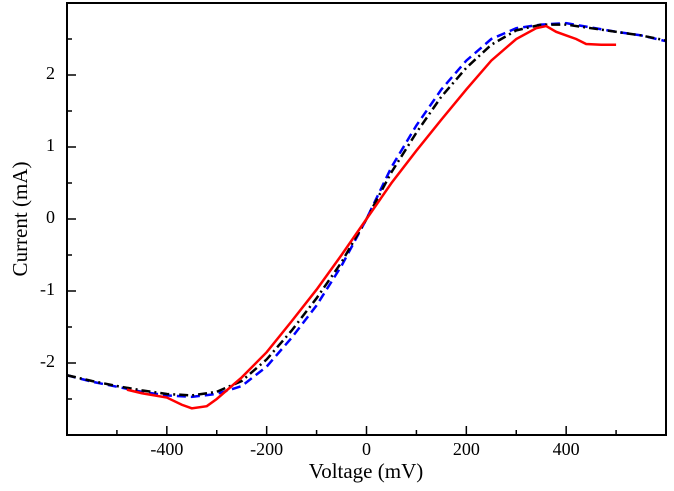  What do you see at coordinates (366, 449) in the screenshot?
I see `x-tick-label: 0` at bounding box center [366, 449].